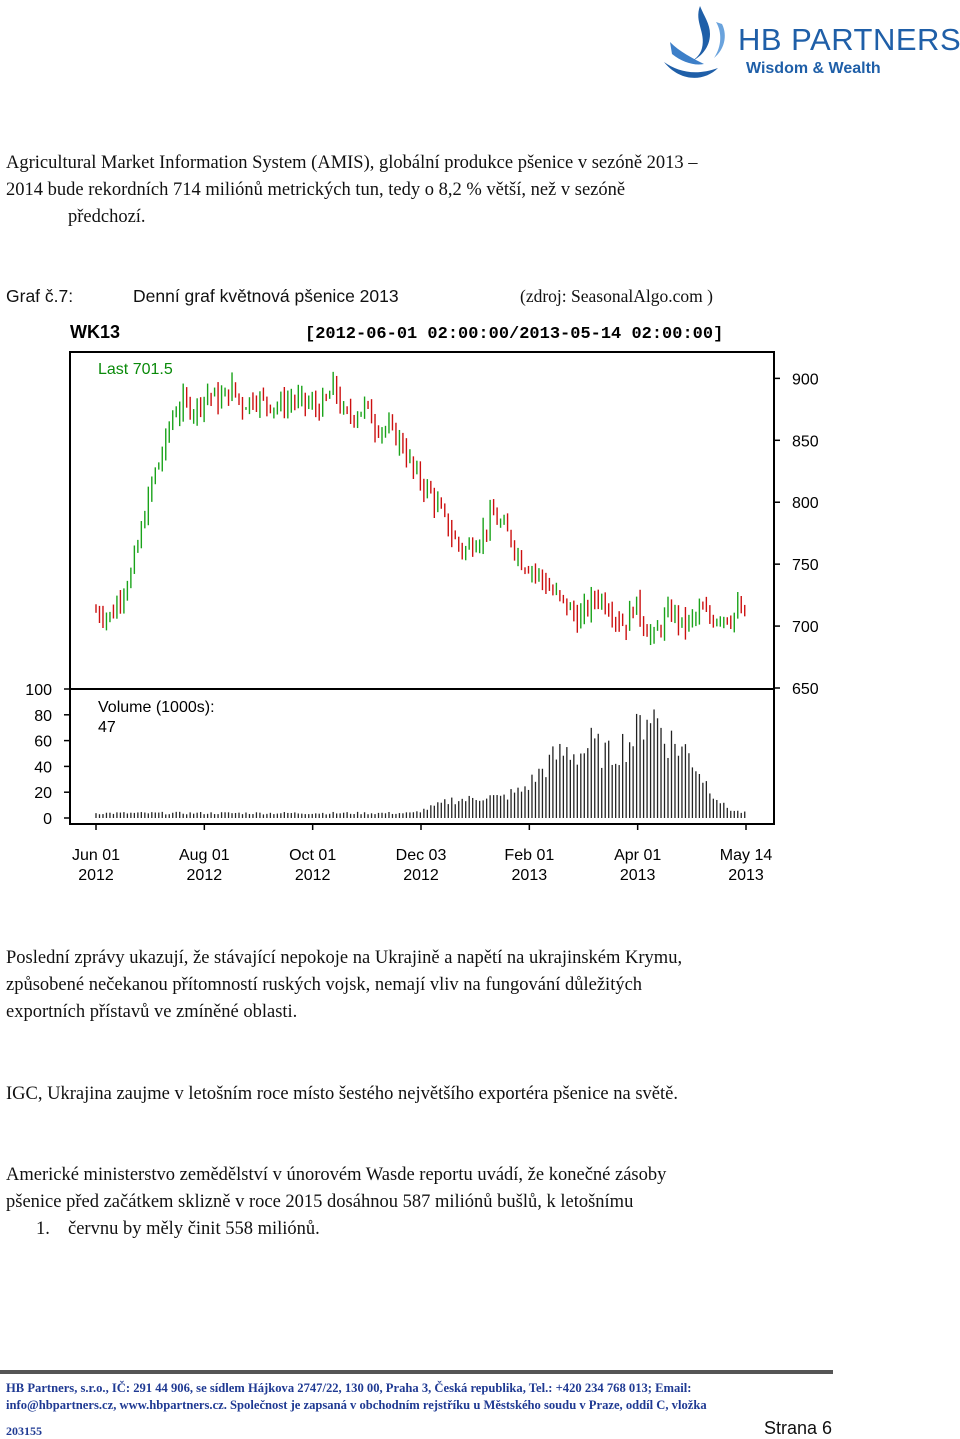  I want to click on paragraph-usda-list-item: 1. červnu by měly činit 558 miliónů., so click(419, 1229).